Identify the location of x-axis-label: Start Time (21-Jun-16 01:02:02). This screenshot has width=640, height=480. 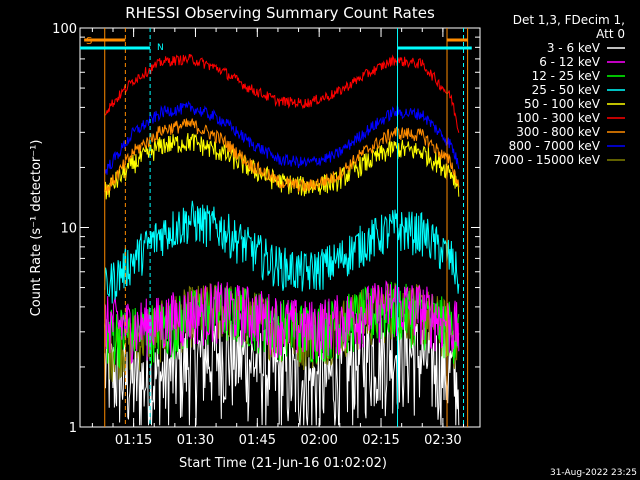
(283, 463).